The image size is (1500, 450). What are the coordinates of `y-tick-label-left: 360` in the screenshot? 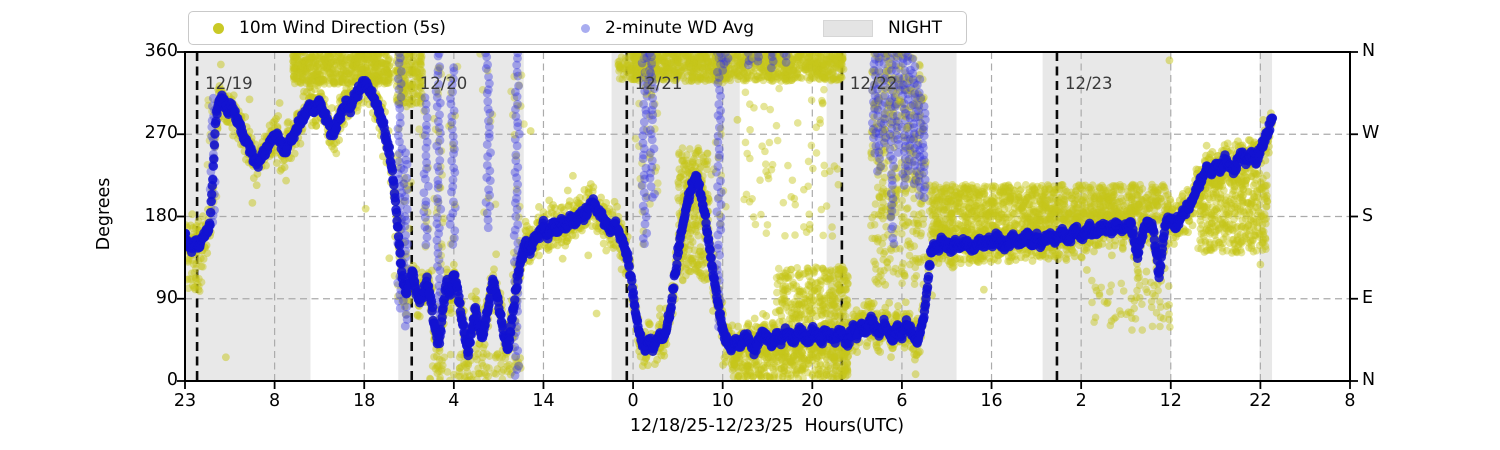 It's located at (161, 51).